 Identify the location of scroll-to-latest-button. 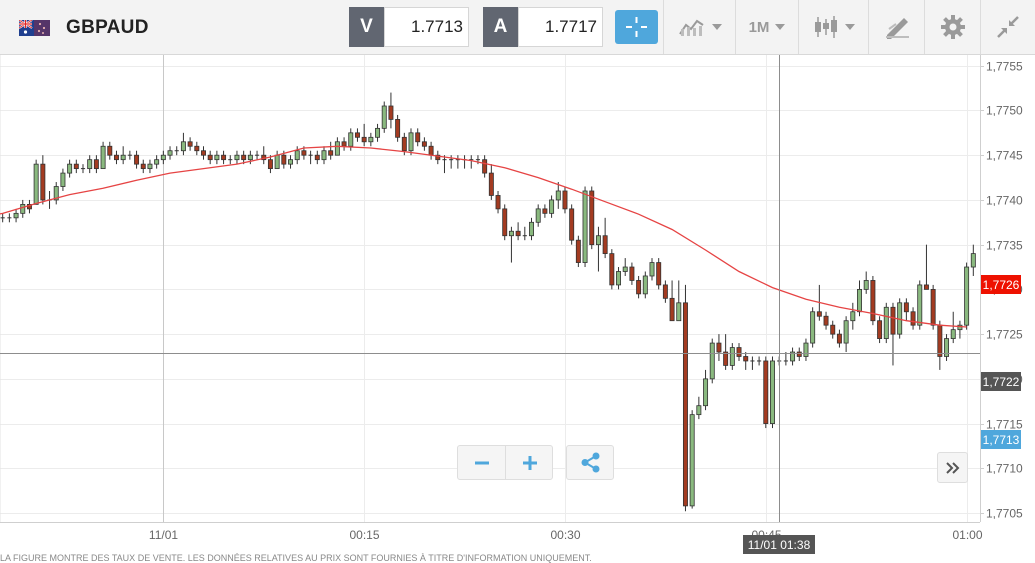
(952, 467).